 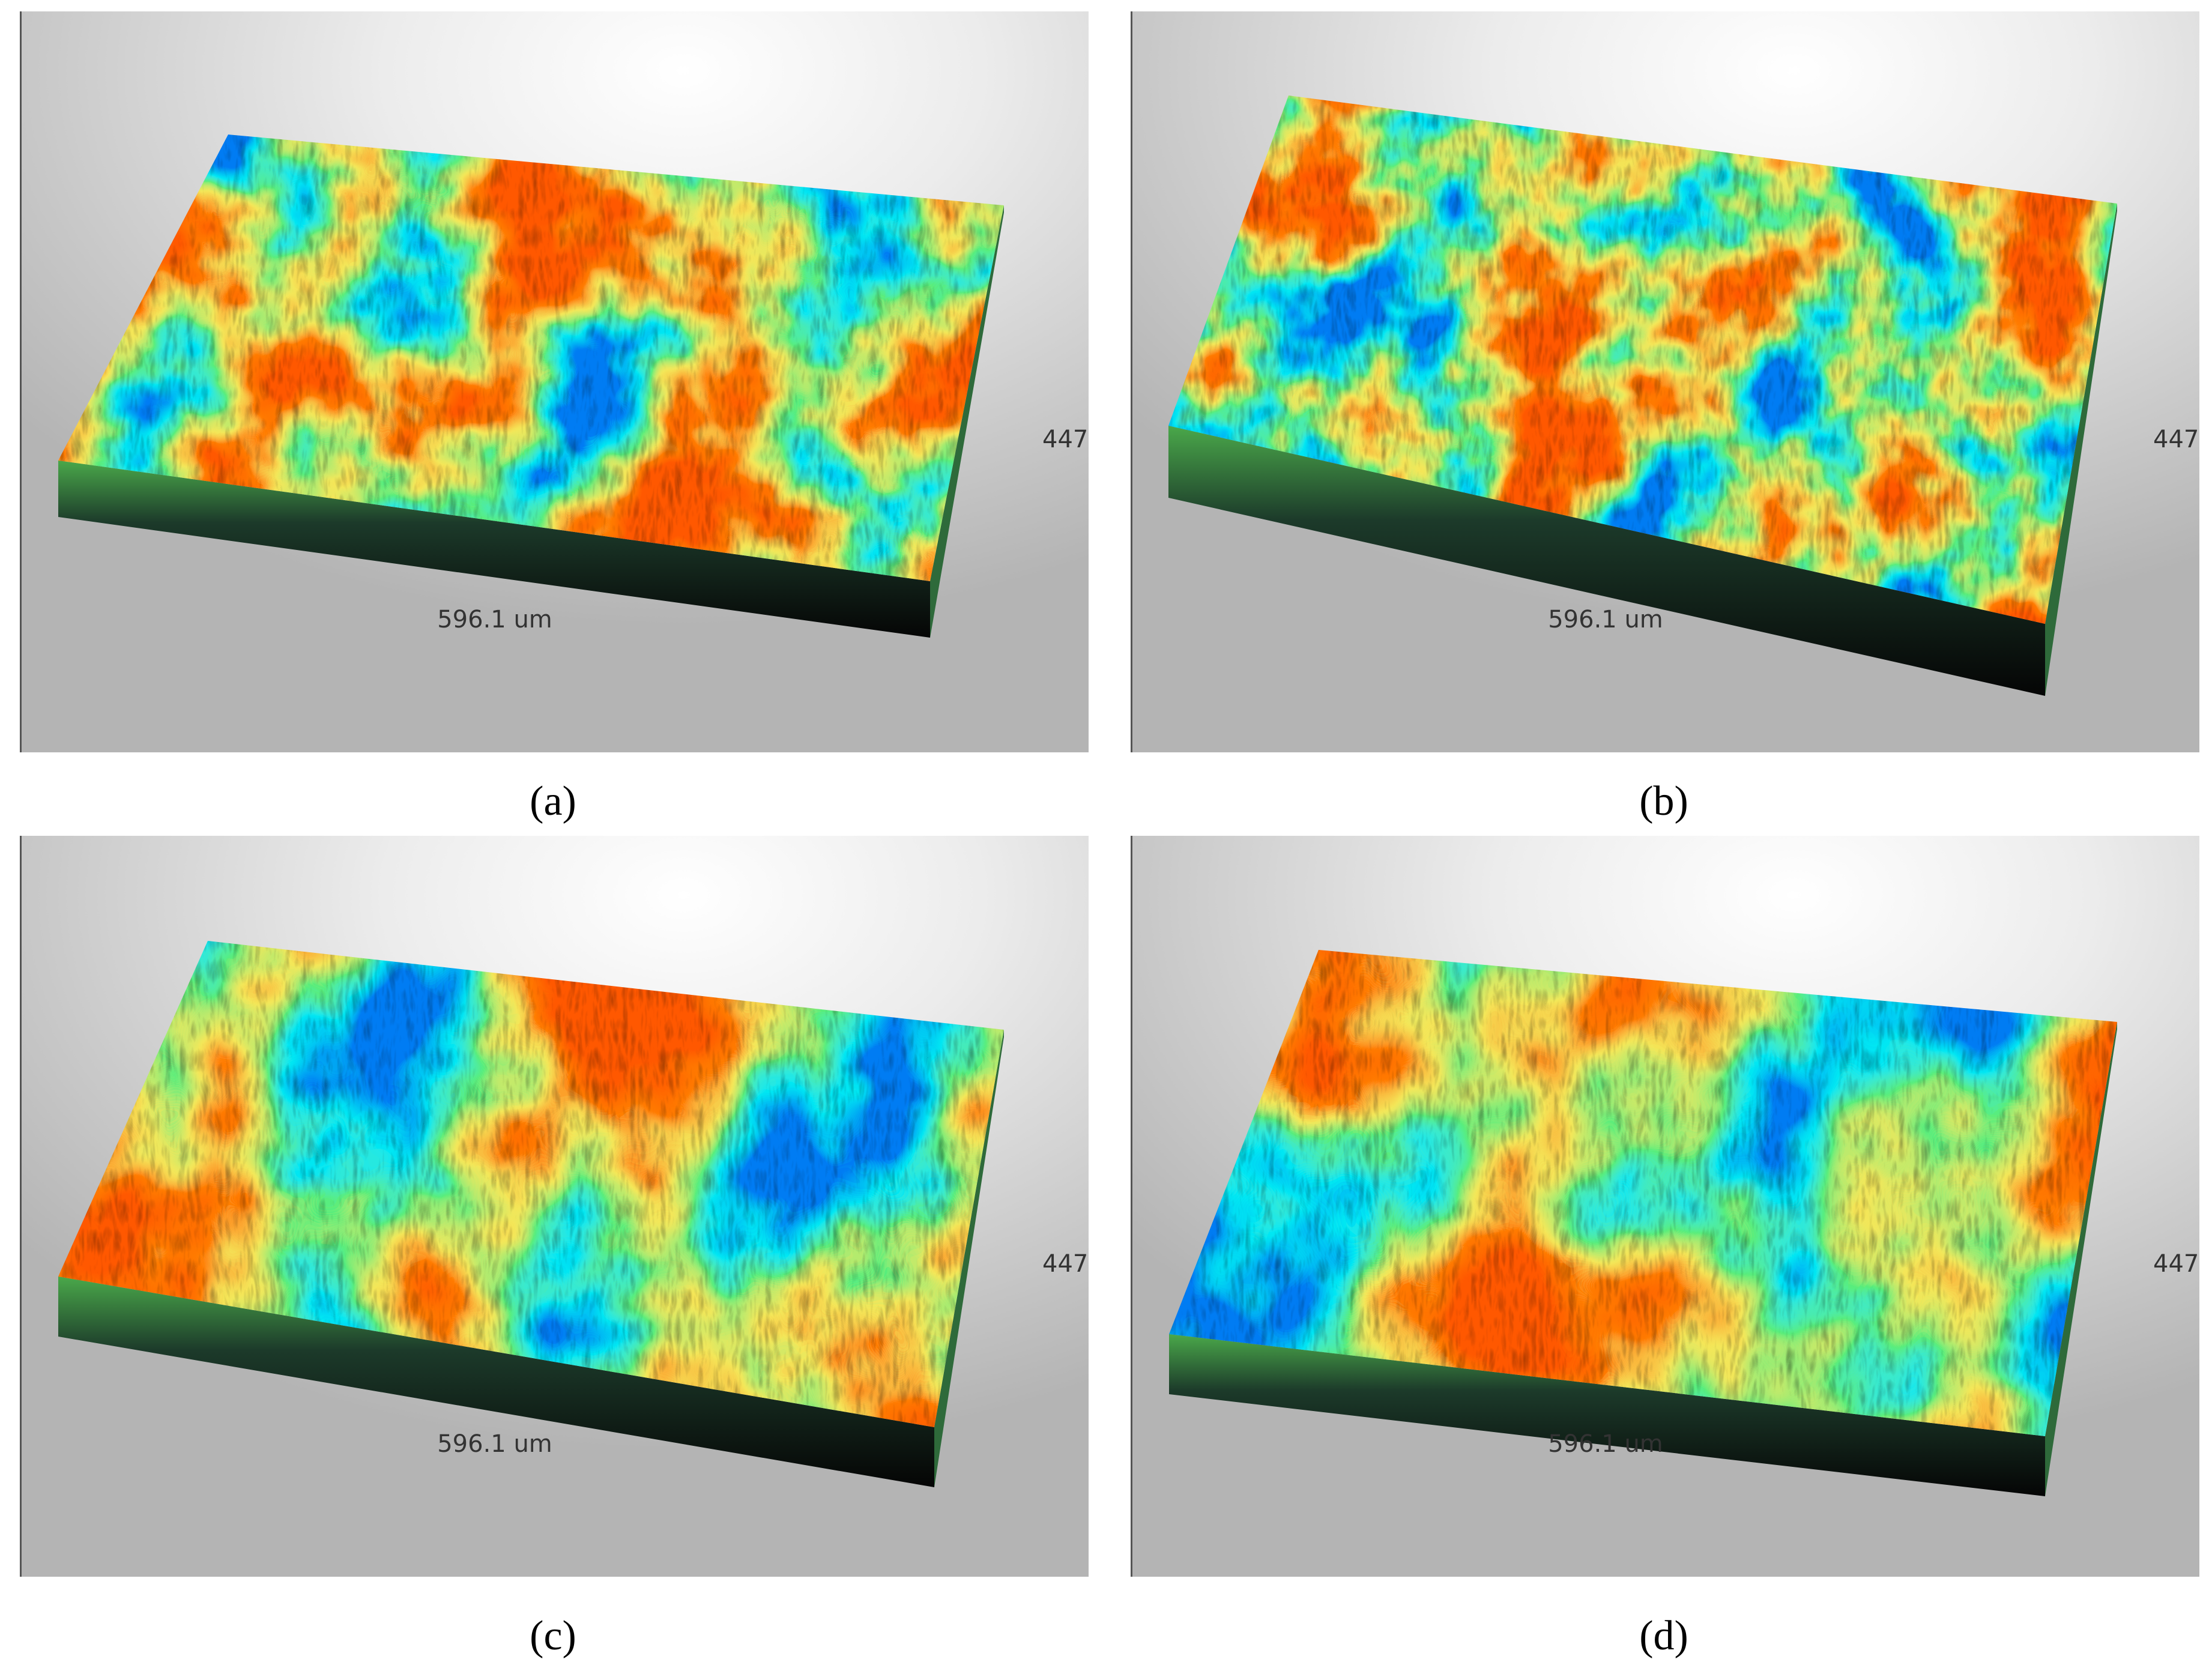 I want to click on surface-top, so click(x=531, y=357).